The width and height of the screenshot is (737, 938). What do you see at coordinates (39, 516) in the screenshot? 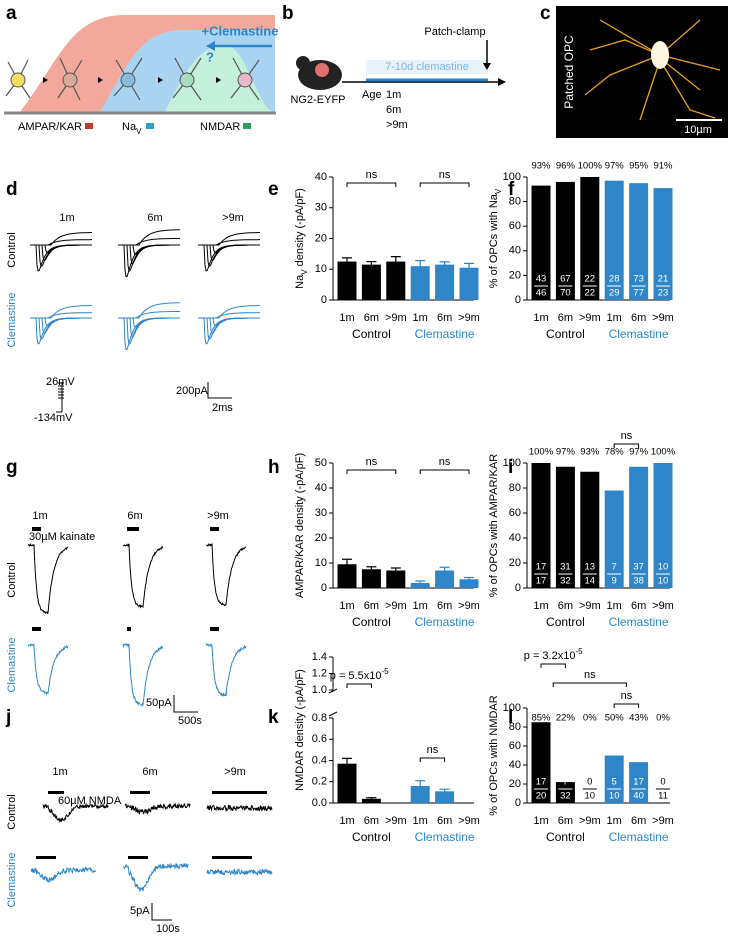
I see `age: 1m` at bounding box center [39, 516].